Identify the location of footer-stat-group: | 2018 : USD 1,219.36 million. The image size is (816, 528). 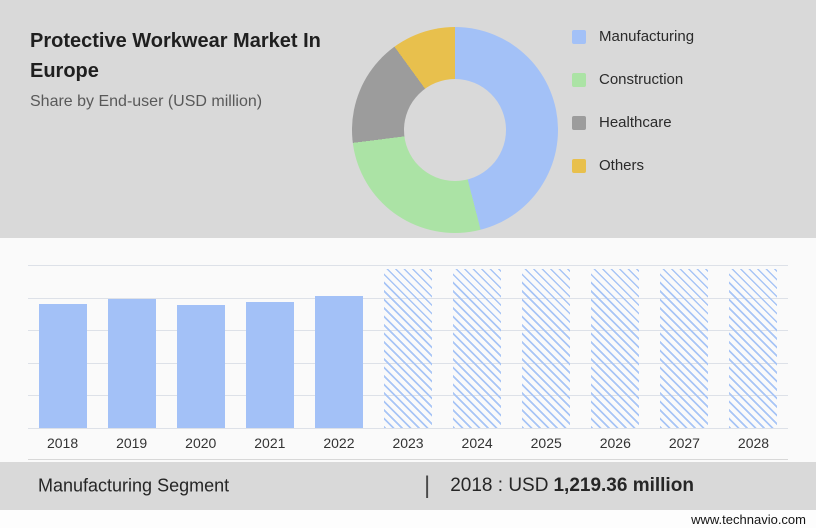
(559, 486).